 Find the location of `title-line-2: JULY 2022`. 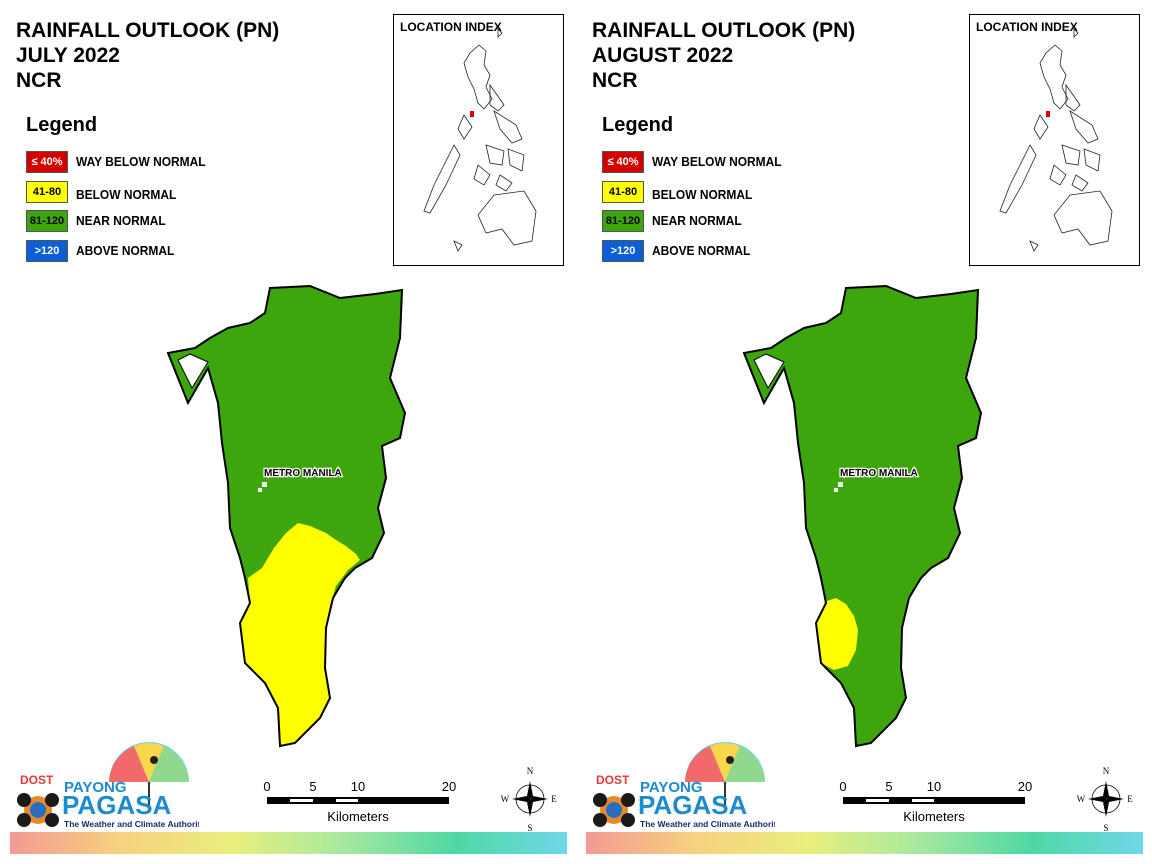

title-line-2: JULY 2022 is located at coordinates (68, 55).